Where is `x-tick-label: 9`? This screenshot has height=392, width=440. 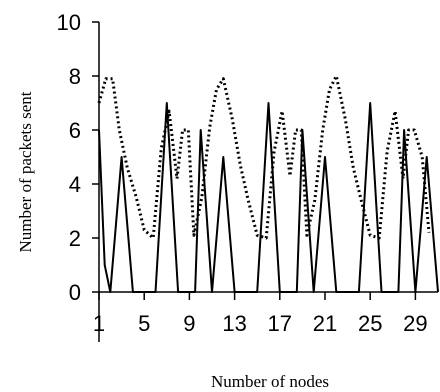
x-tick-label: 9 is located at coordinates (189, 323).